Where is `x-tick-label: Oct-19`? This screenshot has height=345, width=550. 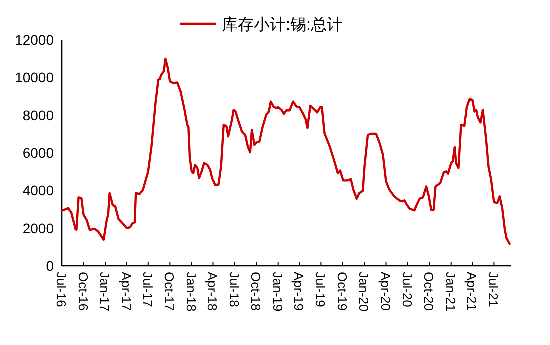
x-tick-label: Oct-19 is located at coordinates (342, 292).